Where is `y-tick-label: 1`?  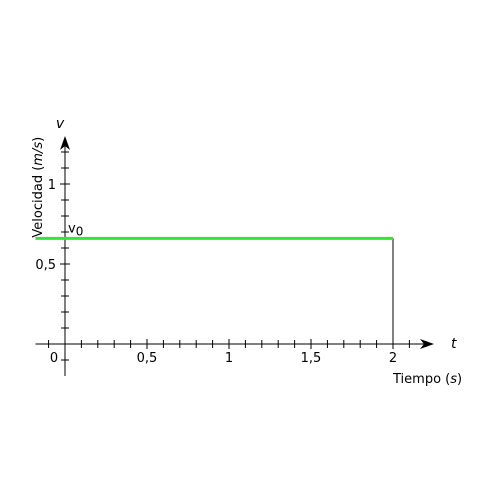
y-tick-label: 1 is located at coordinates (52, 185).